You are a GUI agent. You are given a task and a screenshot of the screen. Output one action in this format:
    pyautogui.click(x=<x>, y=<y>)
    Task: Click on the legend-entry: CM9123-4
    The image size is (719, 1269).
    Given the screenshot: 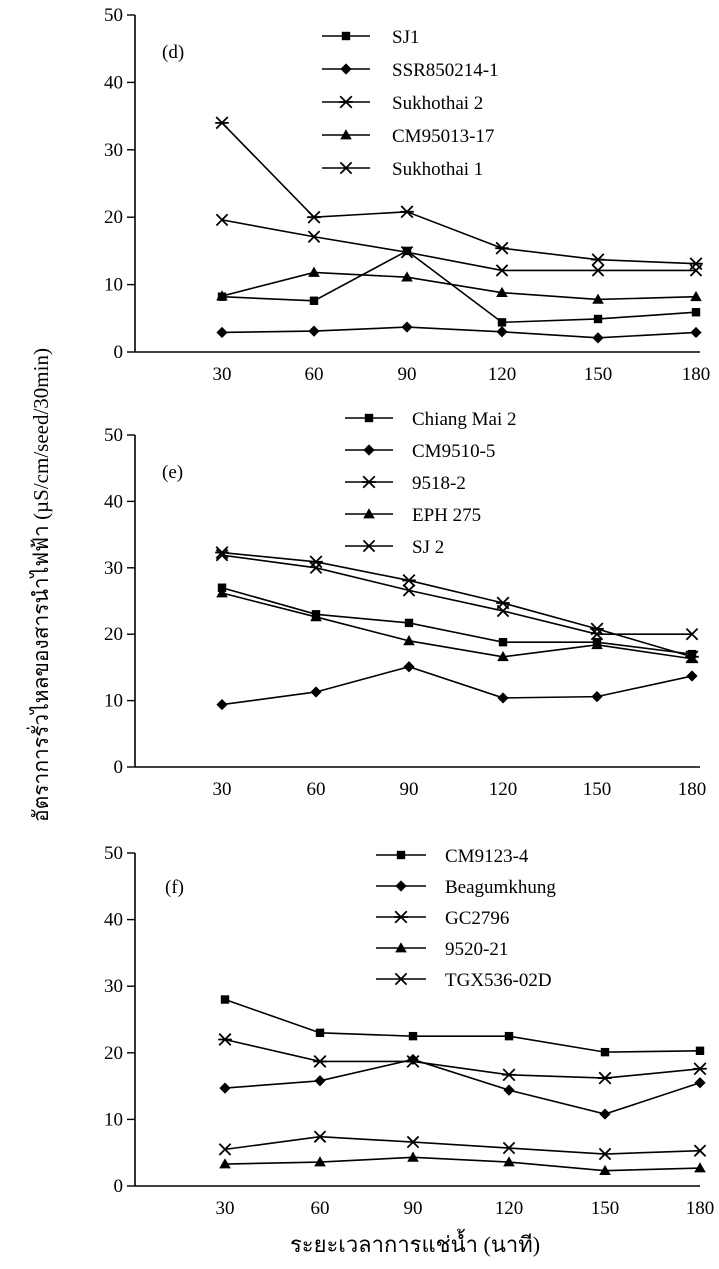 What is the action you would take?
    pyautogui.click(x=452, y=856)
    